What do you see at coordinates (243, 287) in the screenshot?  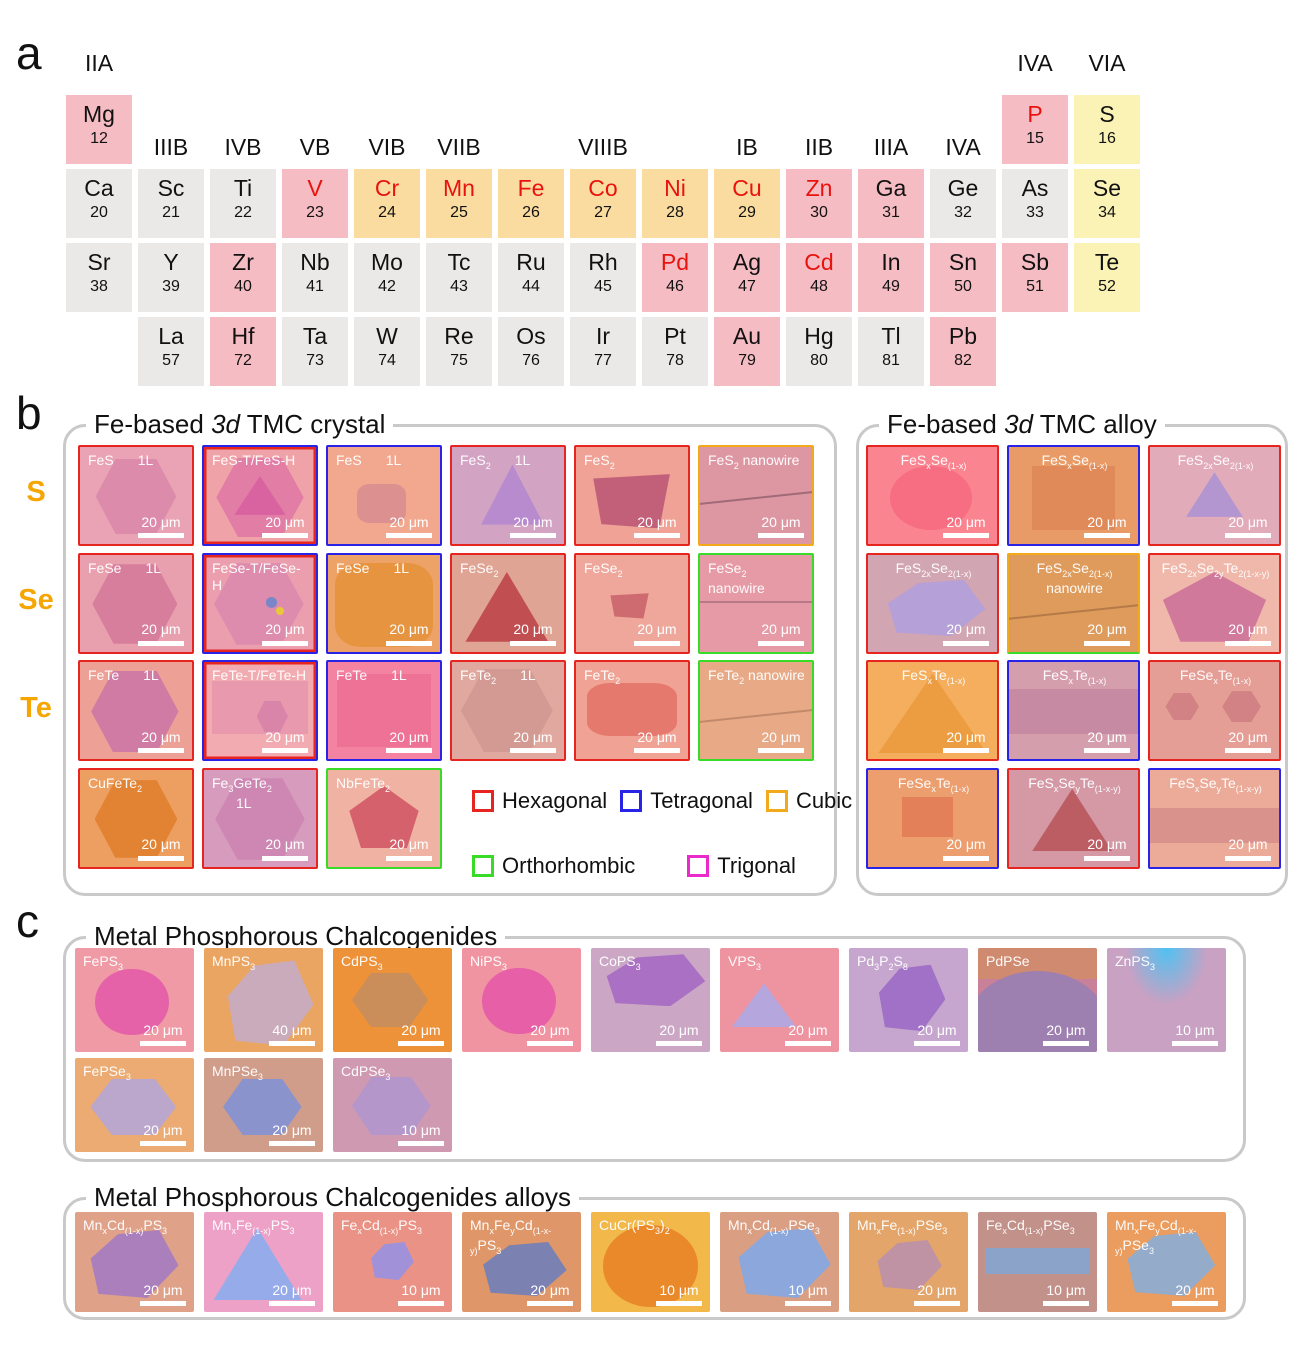 I see `element-number: 40` at bounding box center [243, 287].